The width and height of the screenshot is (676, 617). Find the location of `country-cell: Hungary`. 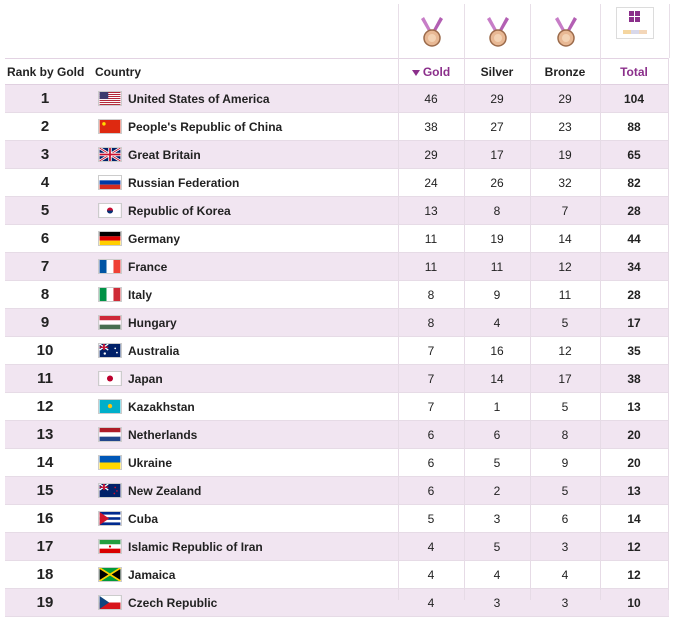

country-cell: Hungary is located at coordinates (152, 323).